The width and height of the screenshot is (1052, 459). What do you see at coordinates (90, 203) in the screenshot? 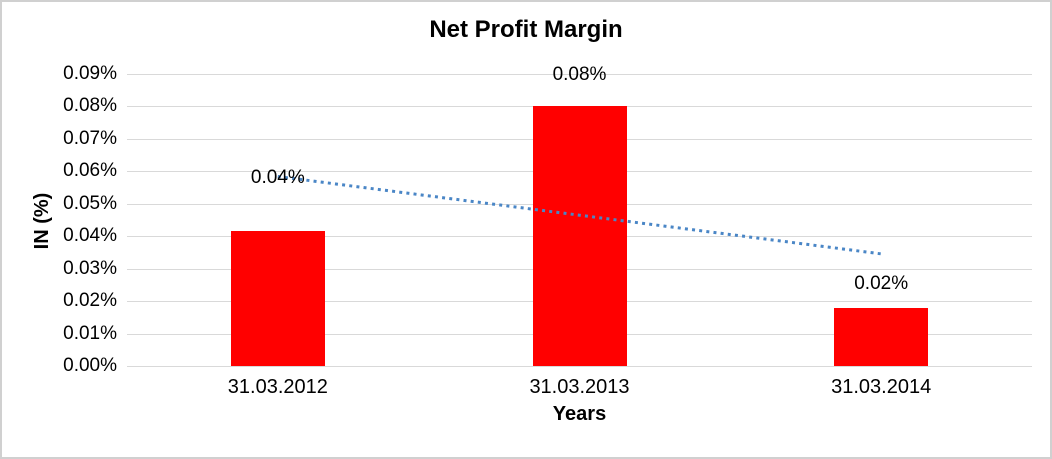
I see `y-tick-label: 0.05%` at bounding box center [90, 203].